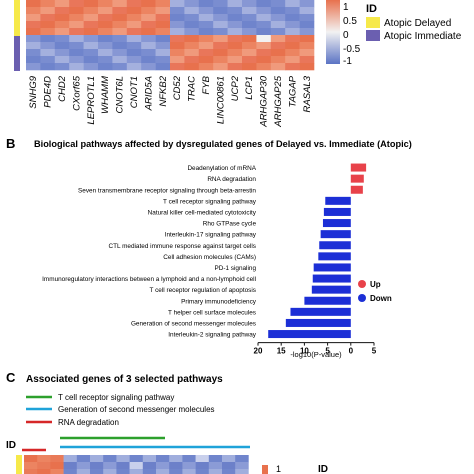  What do you see at coordinates (323, 469) in the screenshot?
I see `panel-c-legend-title: ID` at bounding box center [323, 469].